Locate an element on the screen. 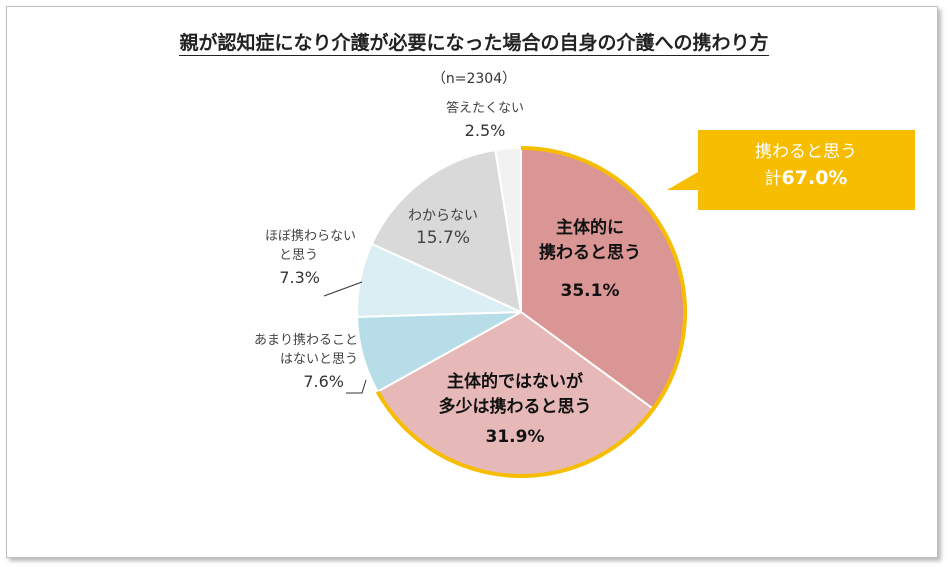 The image size is (948, 567). slice-label-4: わからない 15.7% is located at coordinates (443, 228).